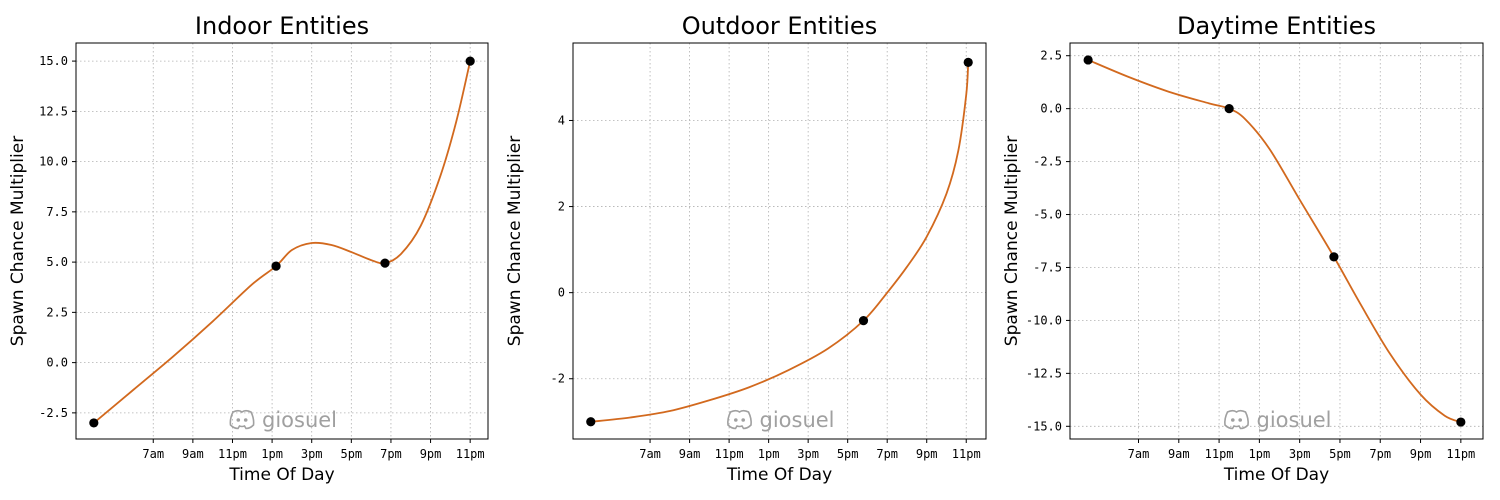 This screenshot has height=500, width=1500. What do you see at coordinates (561, 207) in the screenshot?
I see `y-tick-label: 2` at bounding box center [561, 207].